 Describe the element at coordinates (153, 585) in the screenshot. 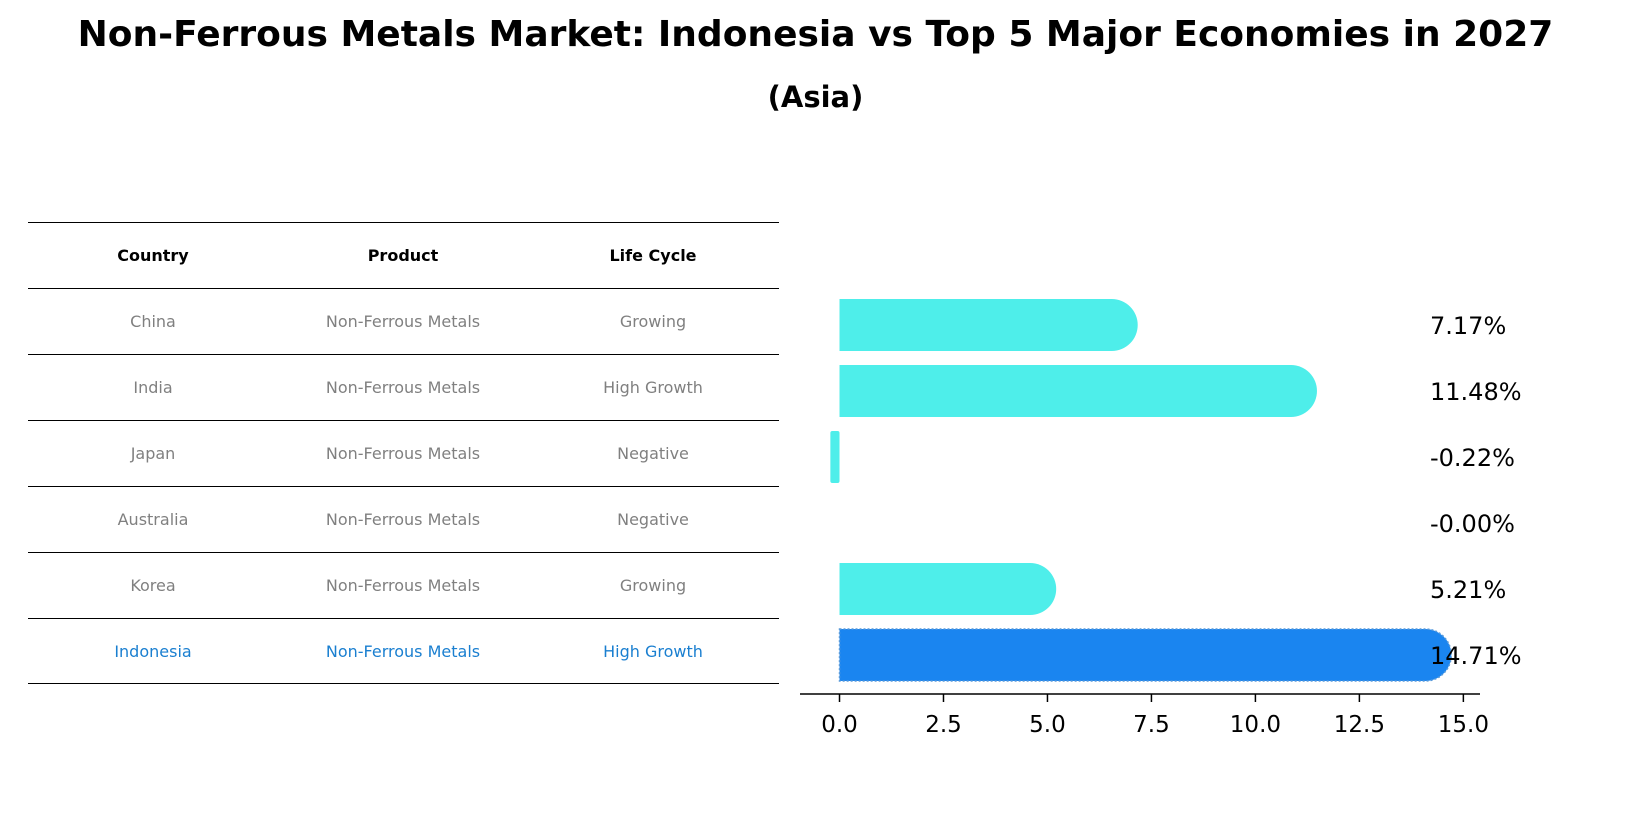

I see `country-cell: Korea` at that location.